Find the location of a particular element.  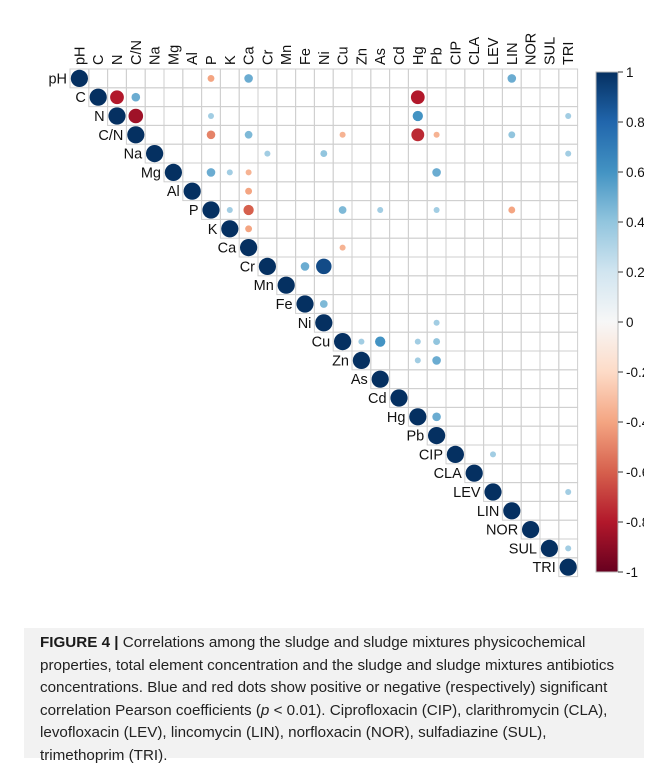

corr-dot-p-pb is located at coordinates (436, 210).